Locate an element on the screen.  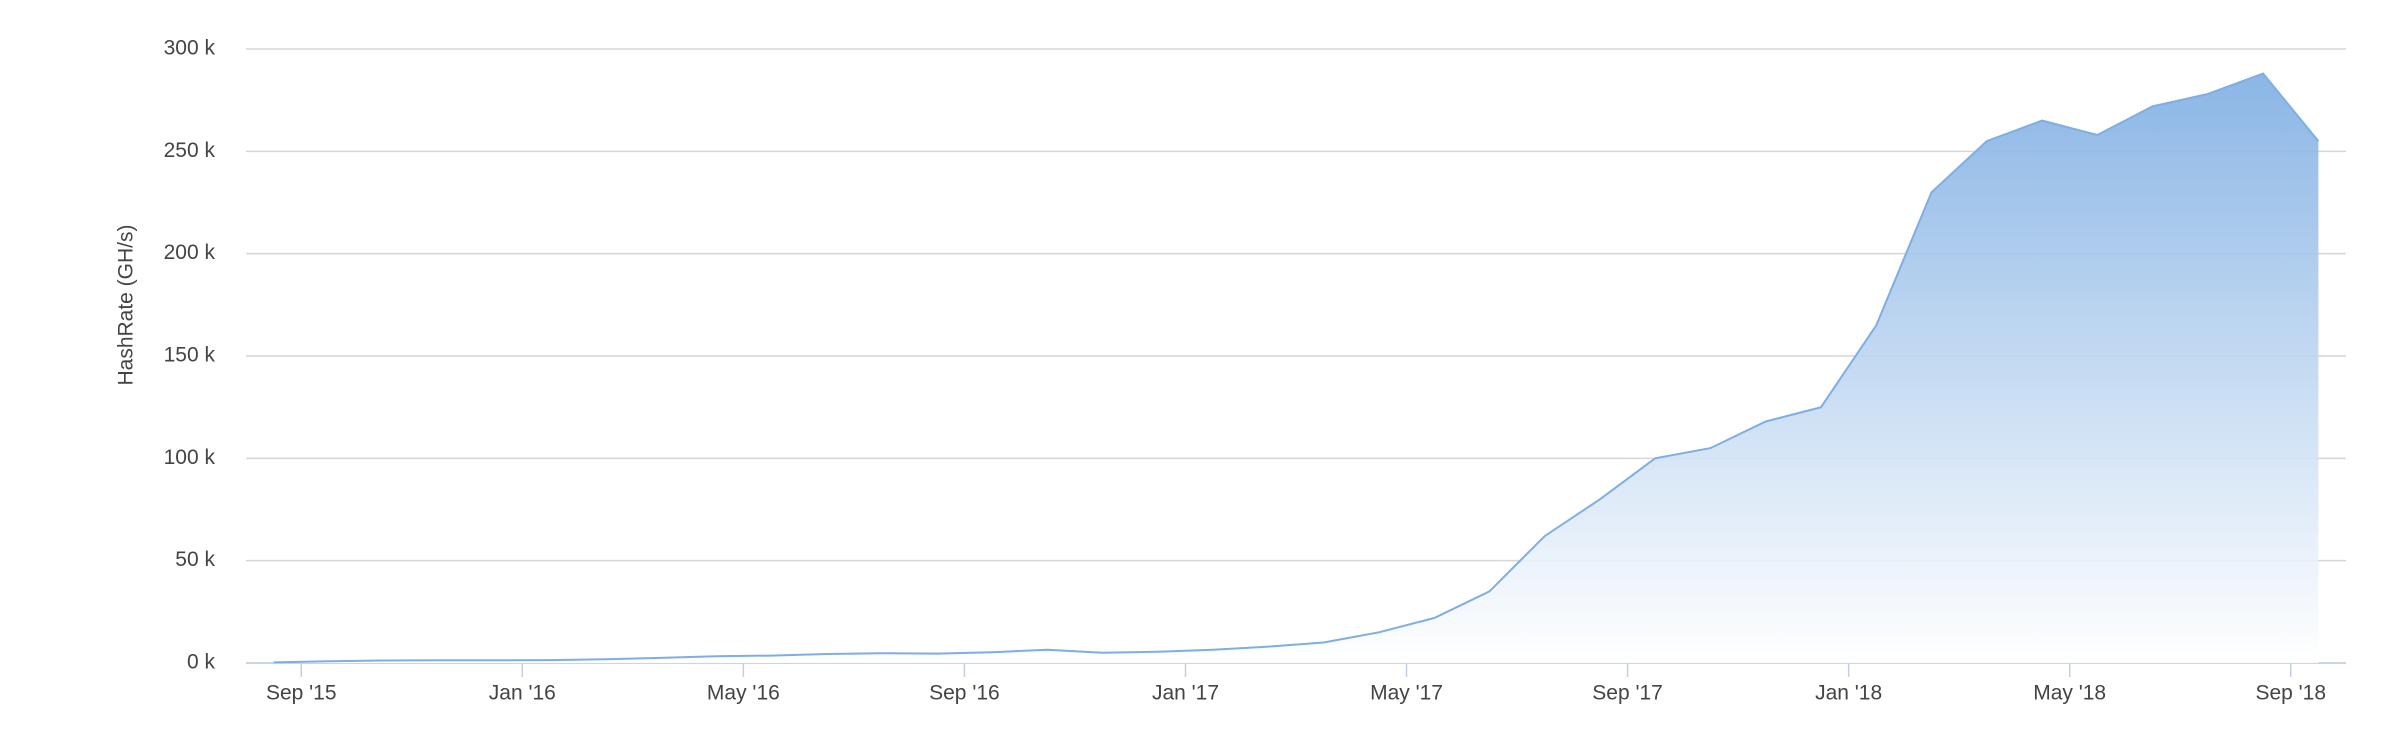
x-tick-label: May '18 is located at coordinates (2069, 693).